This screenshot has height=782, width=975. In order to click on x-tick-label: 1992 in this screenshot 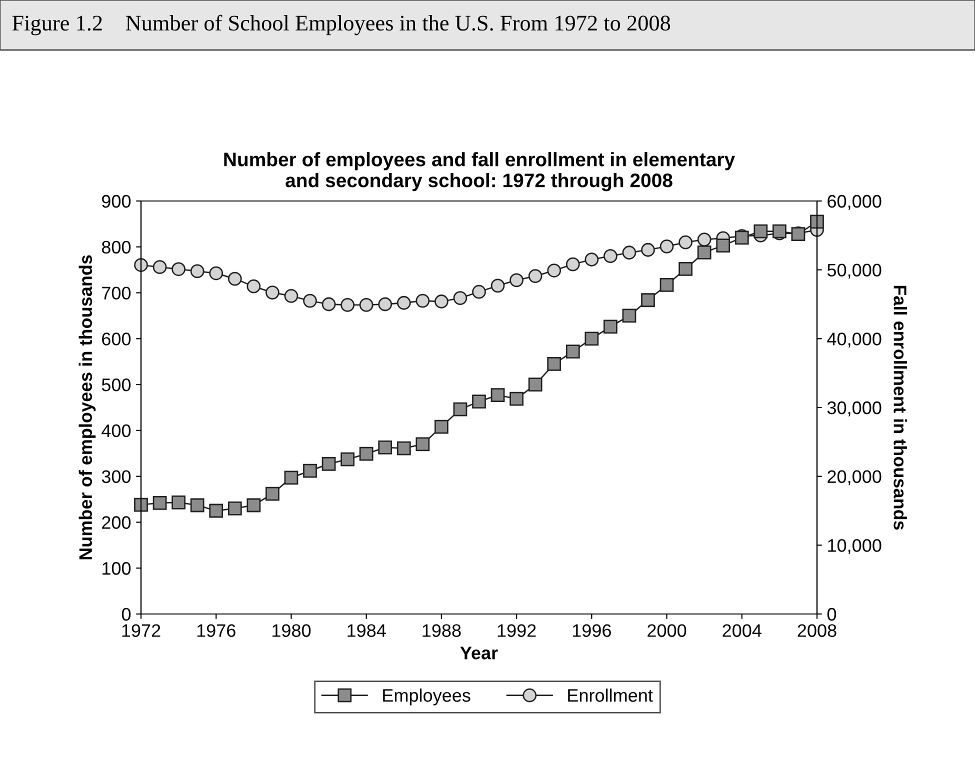, I will do `click(517, 630)`.